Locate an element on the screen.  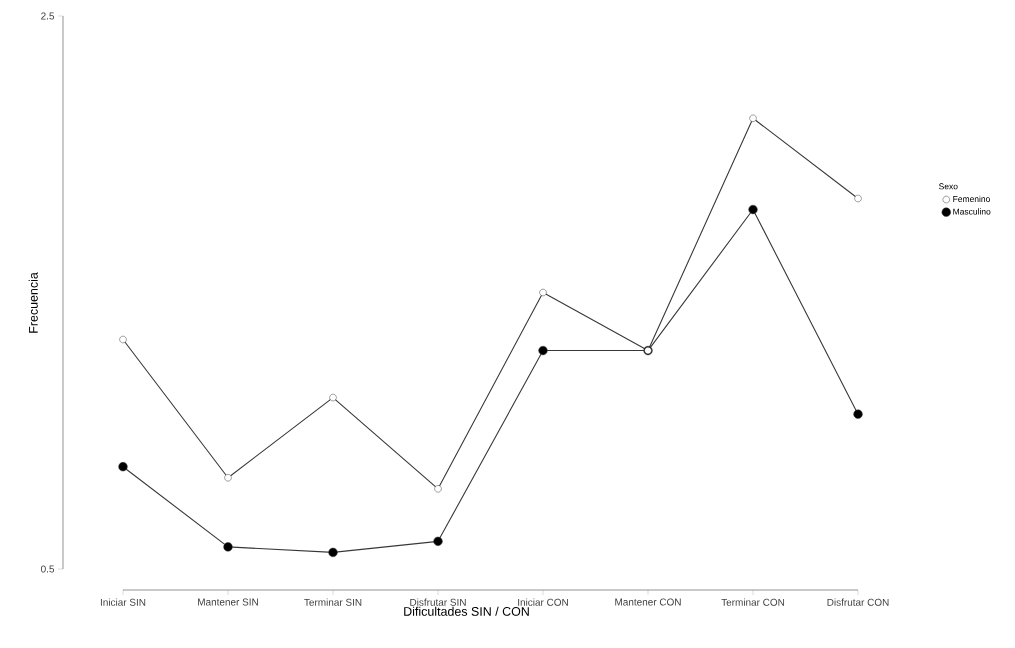
x-tick-label: Iniciar CON is located at coordinates (543, 602).